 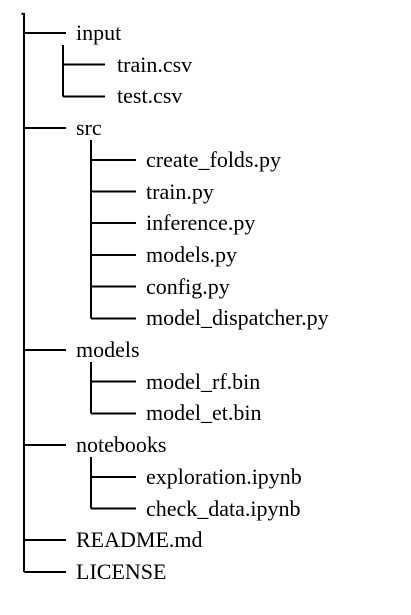 I want to click on tree-node-file: train.csv, so click(x=155, y=64).